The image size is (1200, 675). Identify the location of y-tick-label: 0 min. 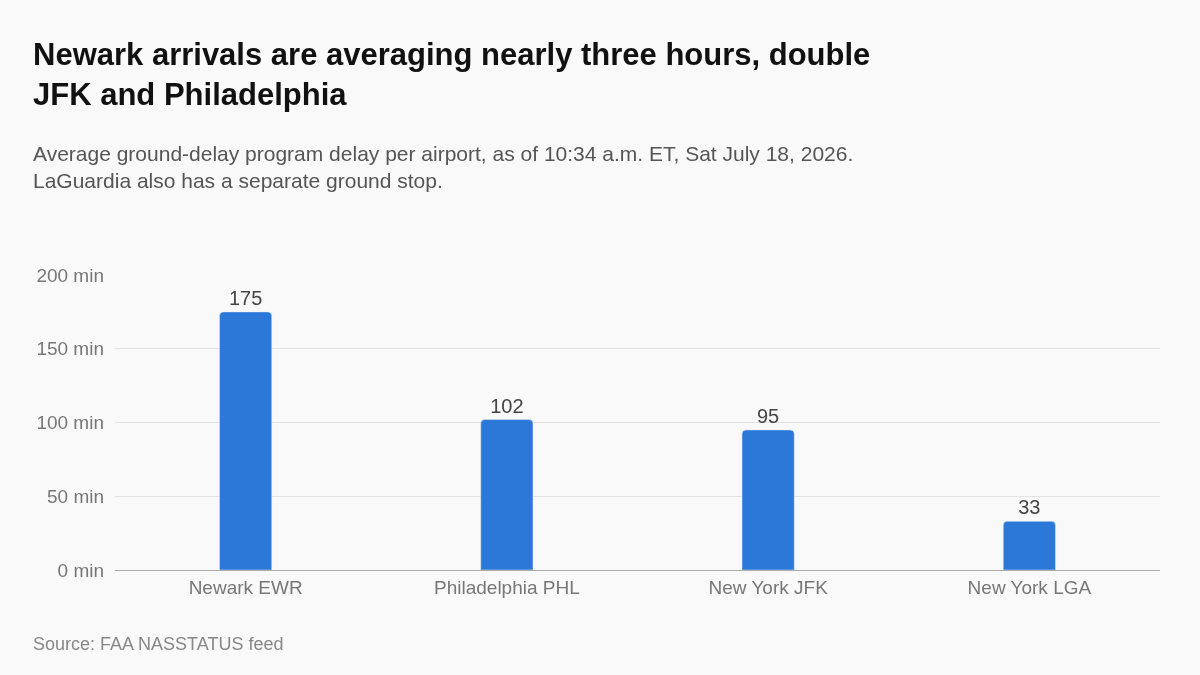
(80, 570).